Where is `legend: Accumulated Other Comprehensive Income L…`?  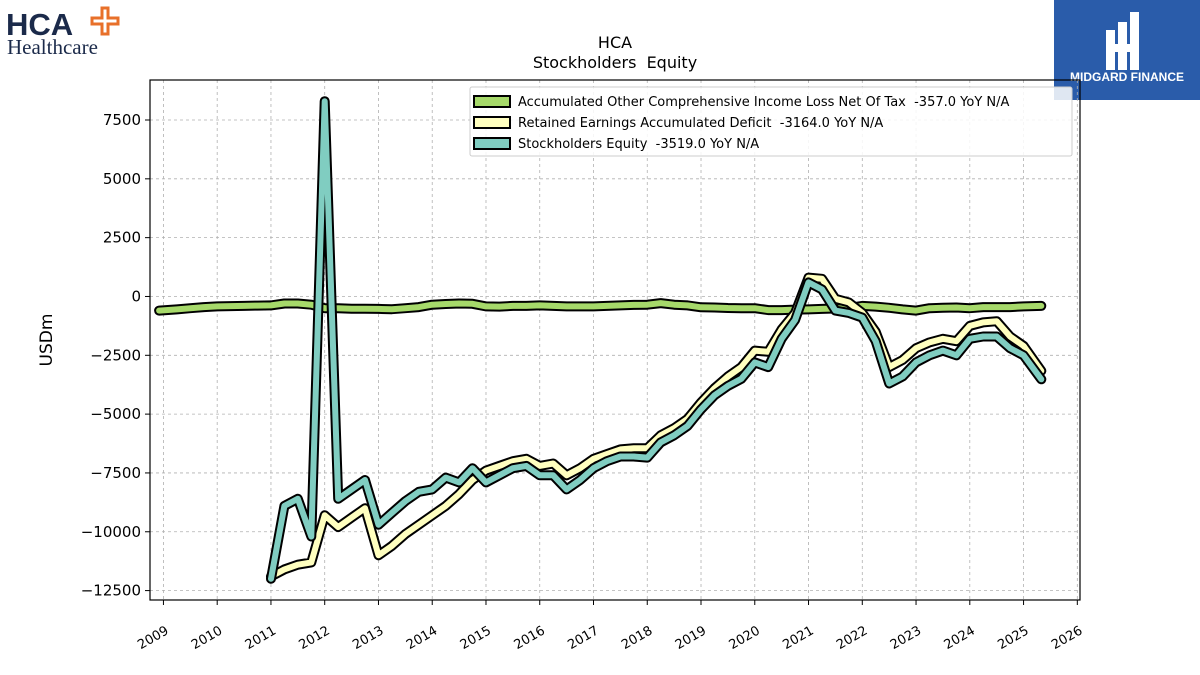
legend: Accumulated Other Comprehensive Income L… is located at coordinates (771, 121).